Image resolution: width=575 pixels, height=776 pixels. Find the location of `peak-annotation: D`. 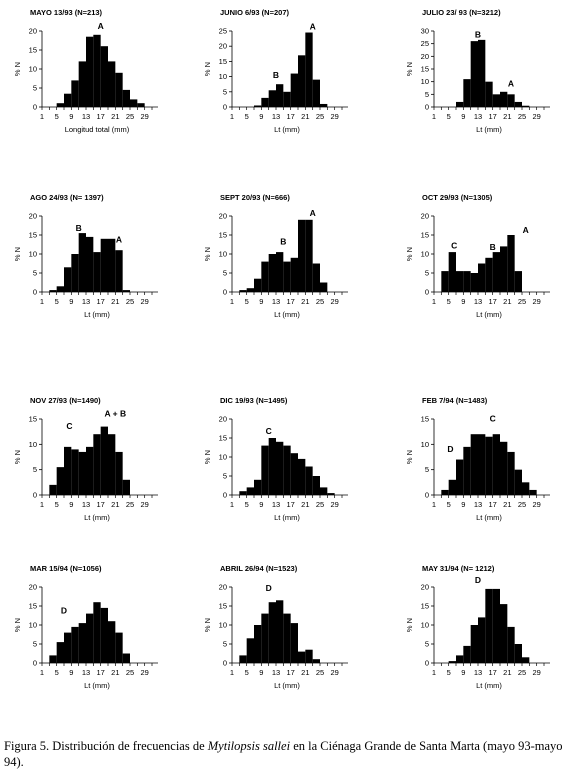

peak-annotation: D is located at coordinates (450, 449).